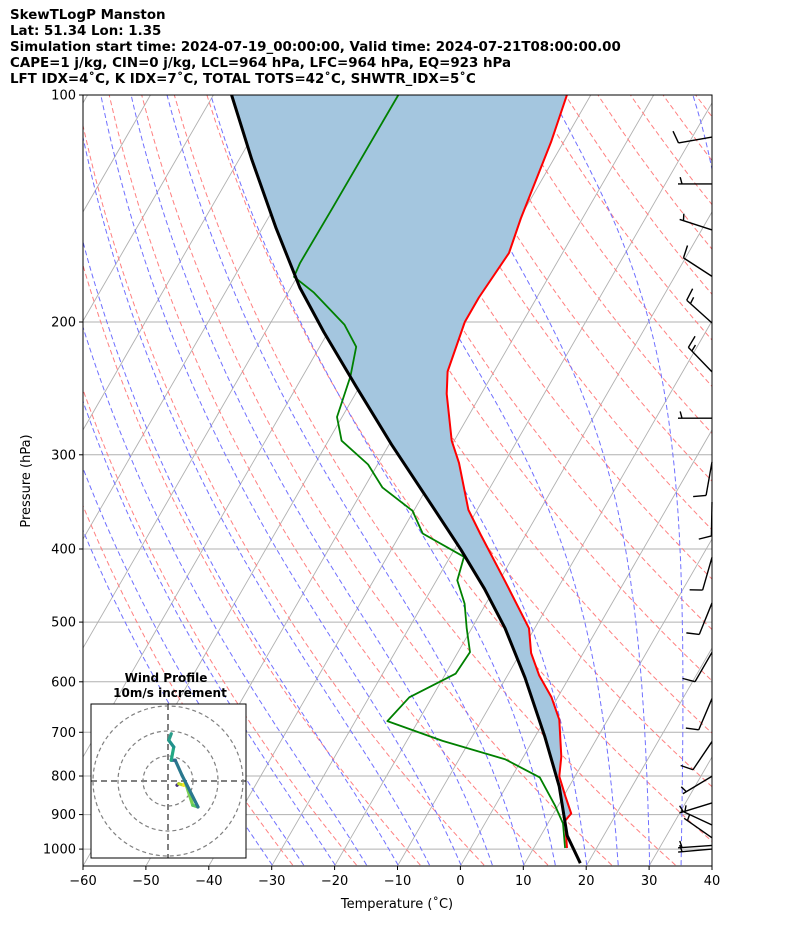 The image size is (794, 937). Describe the element at coordinates (170, 693) in the screenshot. I see `hodograph-subtitle: 10m/s increment` at that location.